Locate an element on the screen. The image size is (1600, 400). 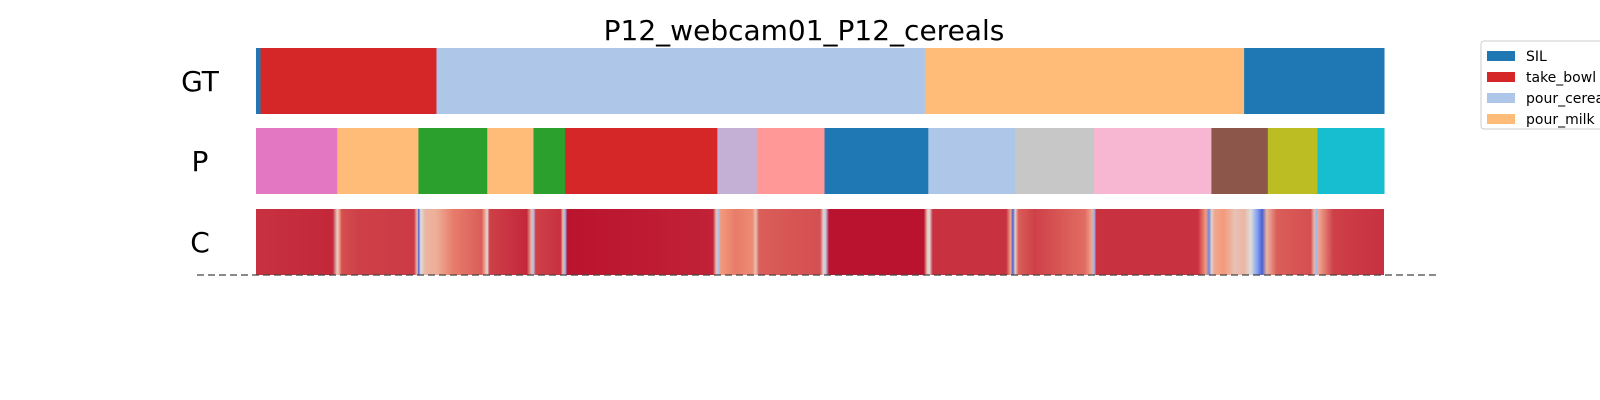
row-c: C is located at coordinates (787, 242).